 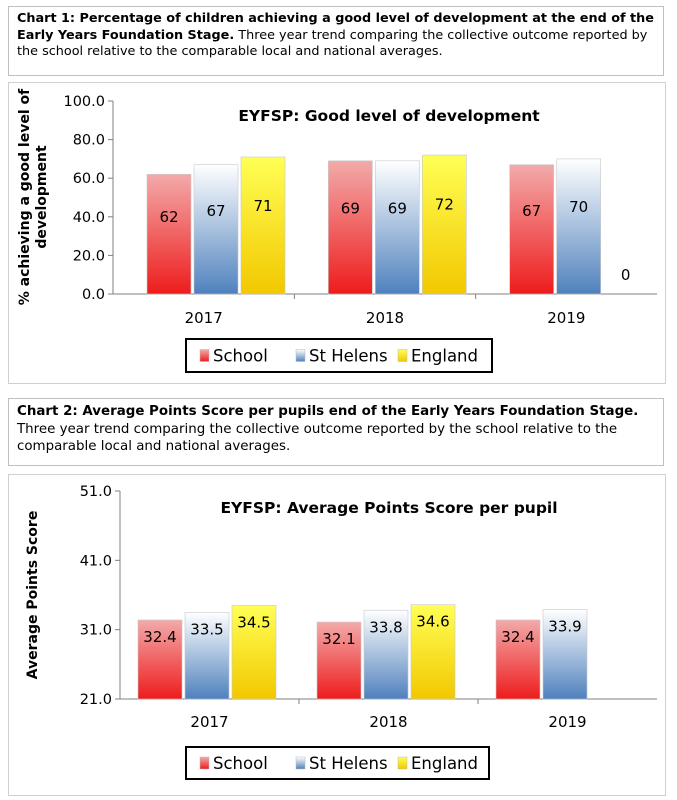 I want to click on chart-2-legend, so click(x=337, y=763).